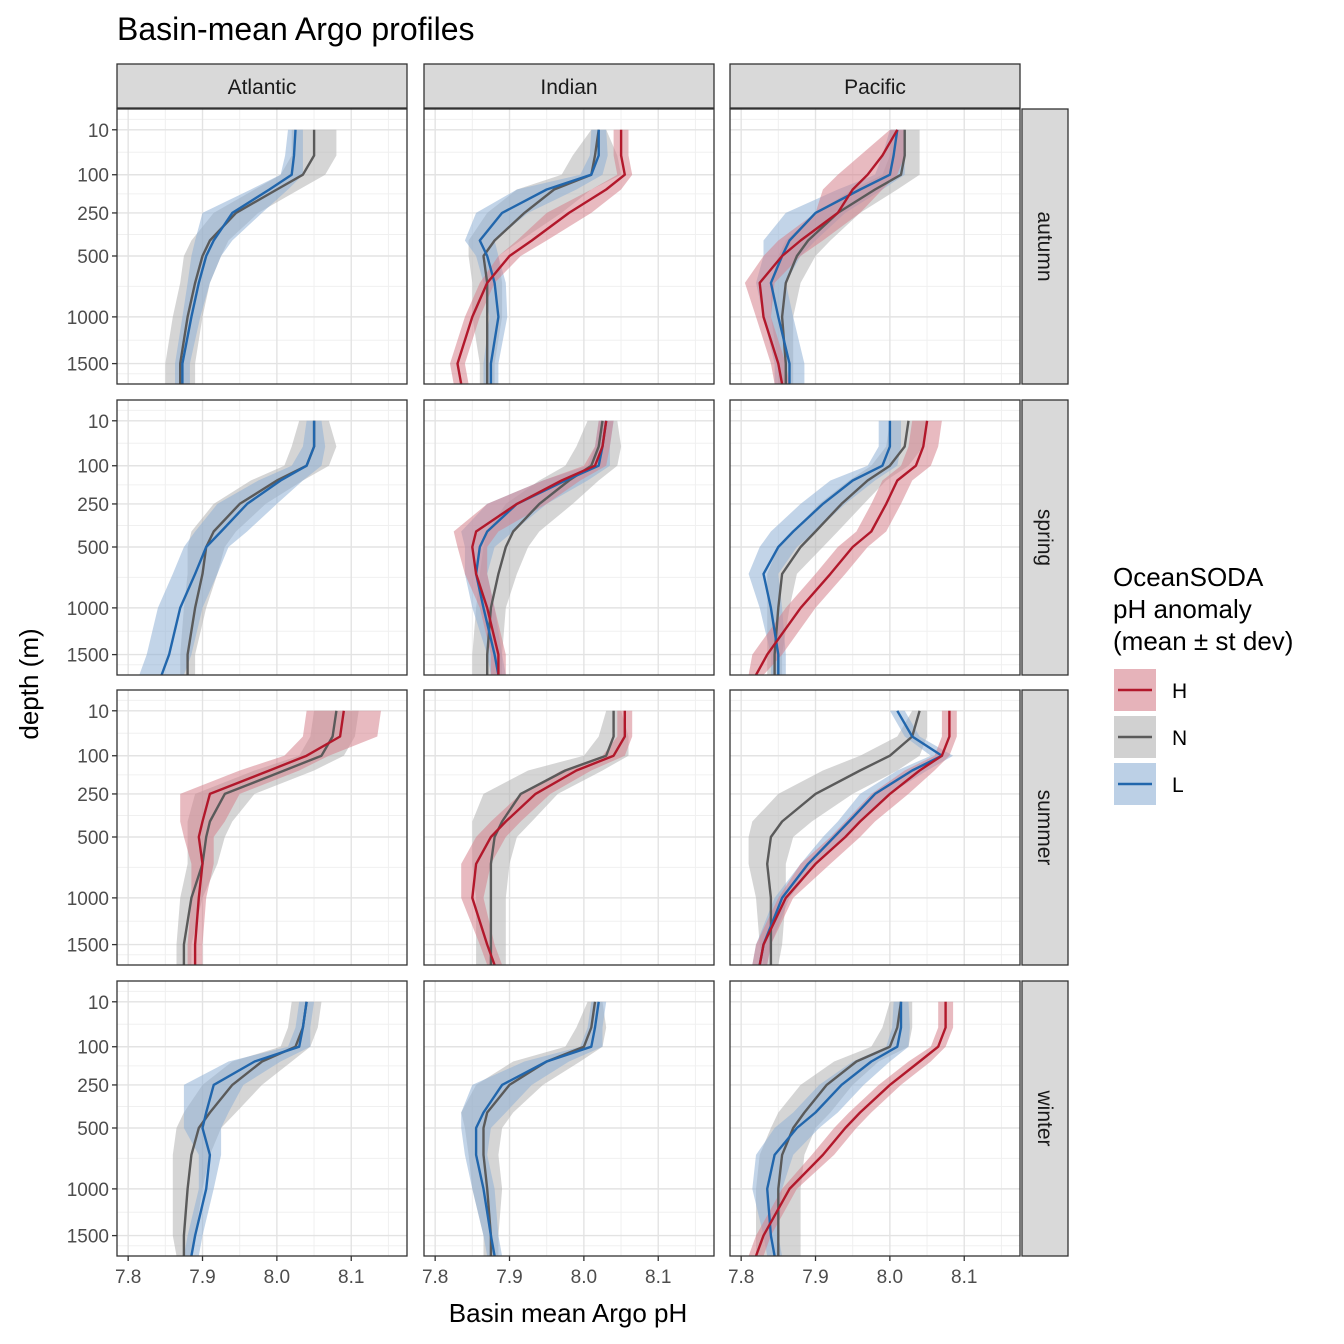 Image resolution: width=1344 pixels, height=1344 pixels. I want to click on panel-pacific-summer, so click(875, 827).